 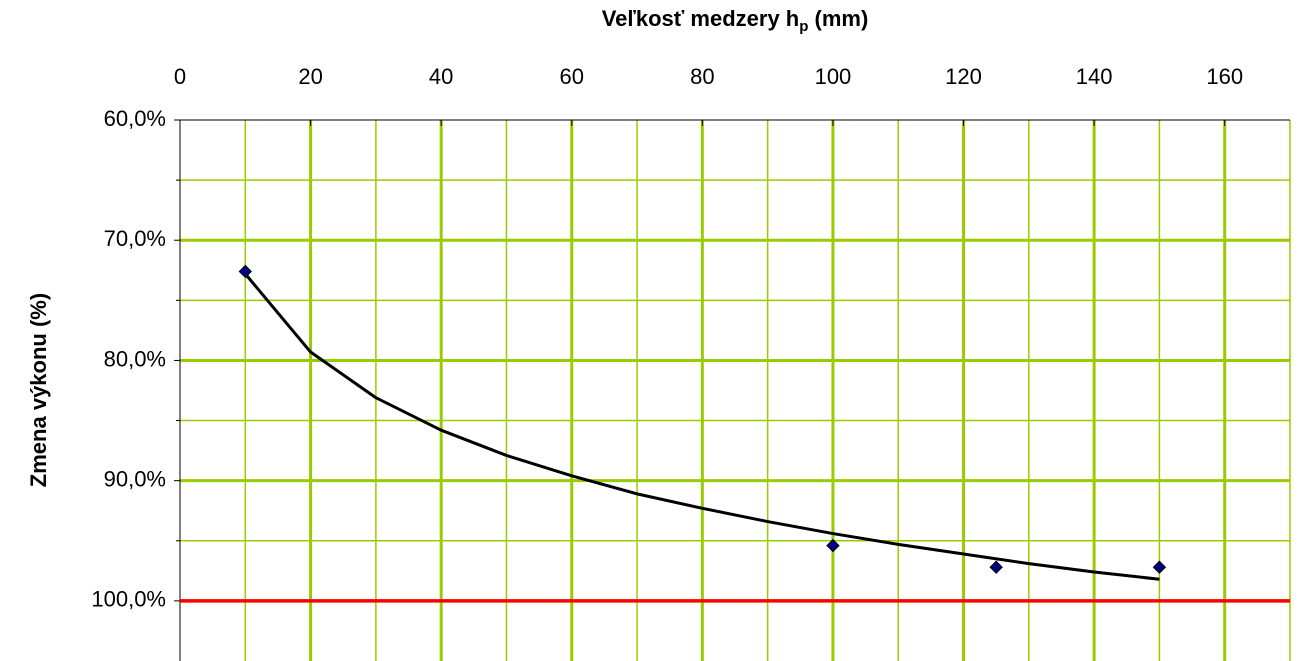 I want to click on x-tick-label: 40, so click(x=441, y=76).